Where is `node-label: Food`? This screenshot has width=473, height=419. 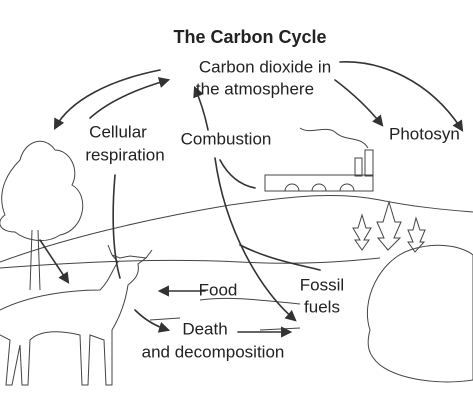
node-label: Food is located at coordinates (218, 289).